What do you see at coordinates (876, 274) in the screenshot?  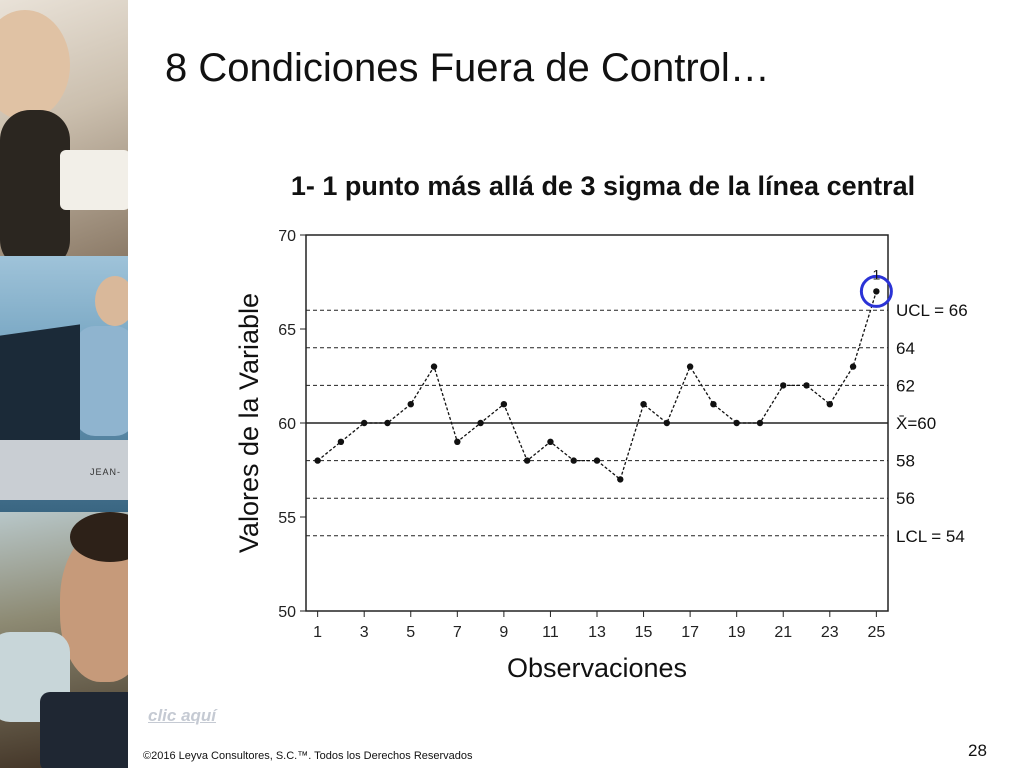 I see `highlight-marker-label: 1` at bounding box center [876, 274].